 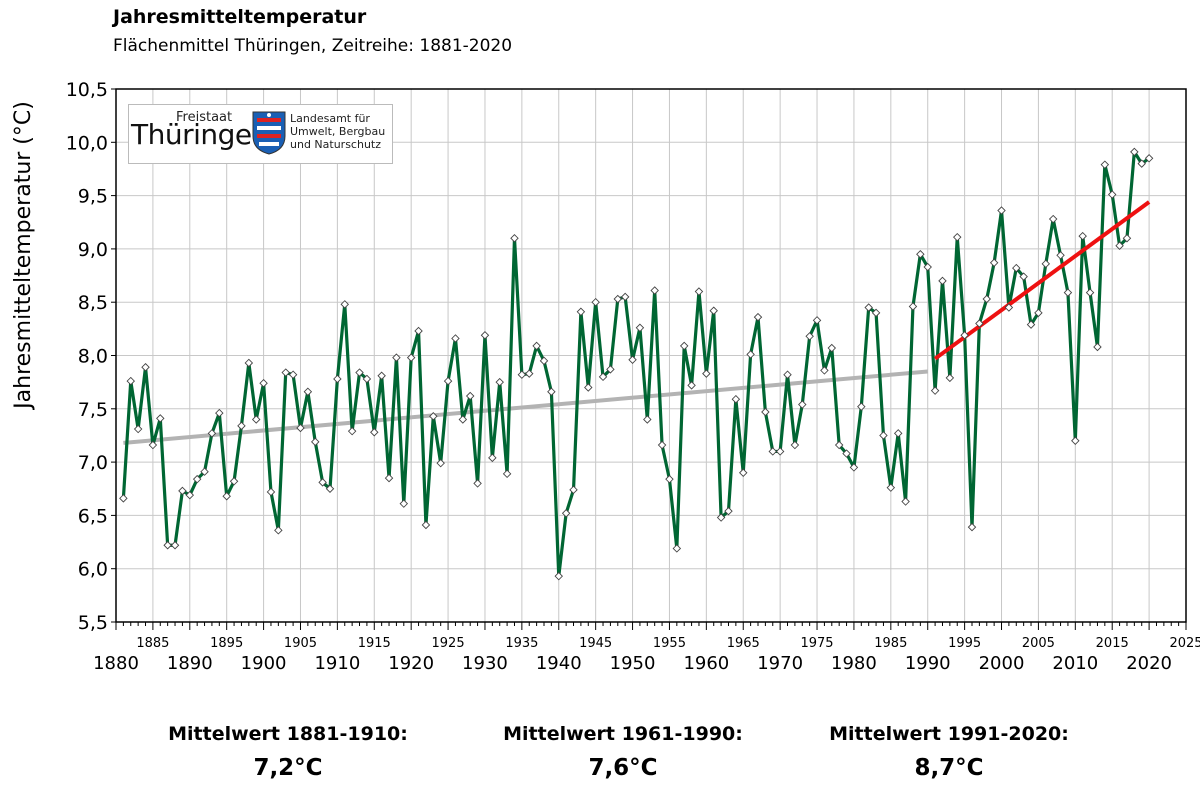 What do you see at coordinates (288, 734) in the screenshot?
I see `mean-label: Mittelwert 1881-1910:` at bounding box center [288, 734].